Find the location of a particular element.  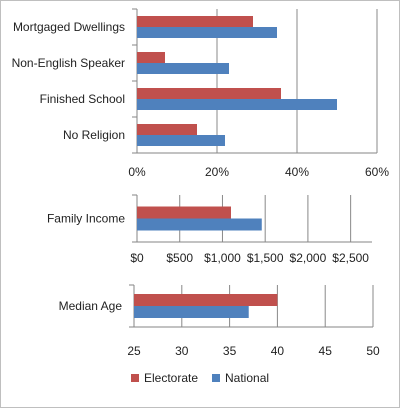

category-label-1-0: Family Income is located at coordinates (86, 219).